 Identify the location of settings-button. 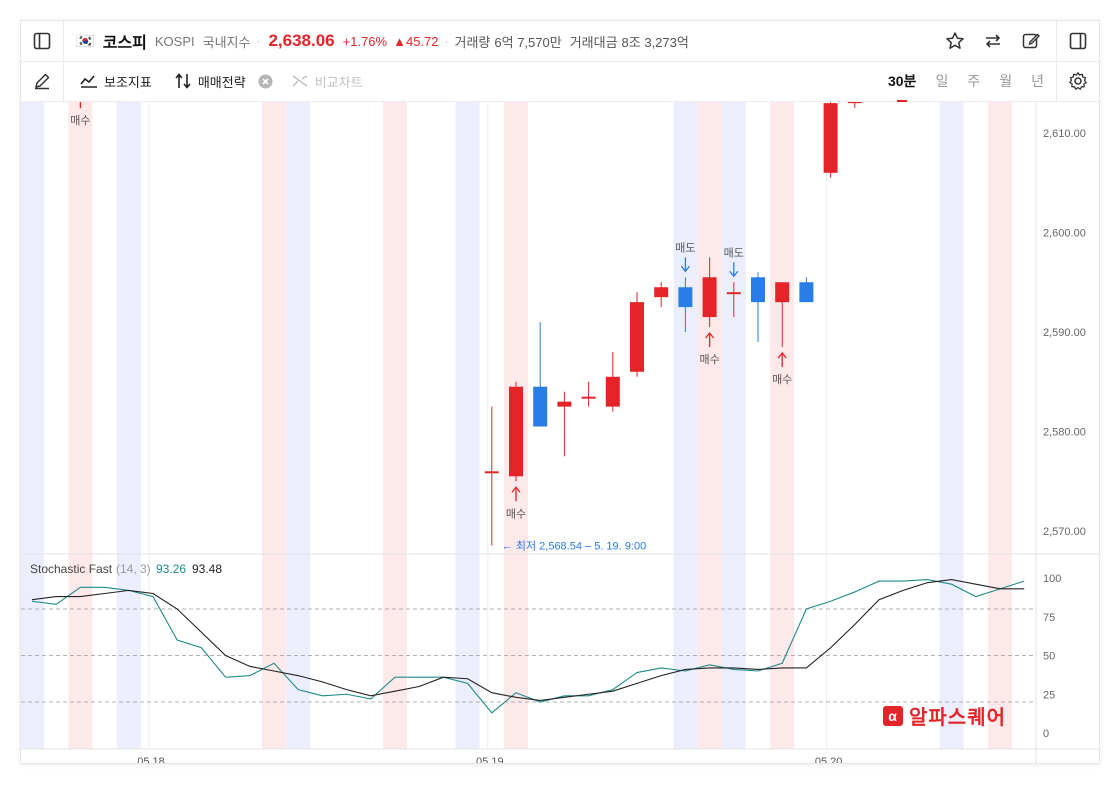
(1078, 81).